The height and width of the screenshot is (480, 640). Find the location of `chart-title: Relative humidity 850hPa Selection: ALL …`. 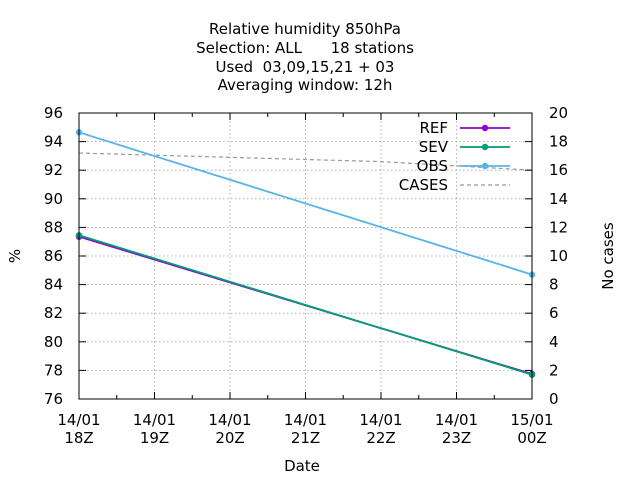

chart-title: Relative humidity 850hPa Selection: ALL … is located at coordinates (305, 57).